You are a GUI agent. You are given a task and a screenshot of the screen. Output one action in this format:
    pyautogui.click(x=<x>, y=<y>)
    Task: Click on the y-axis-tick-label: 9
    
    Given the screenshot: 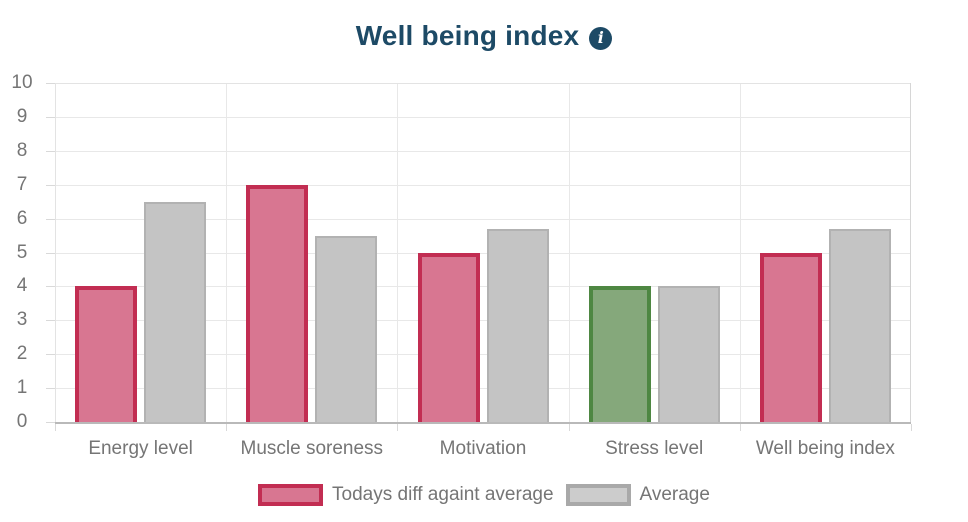 What is the action you would take?
    pyautogui.click(x=22, y=116)
    